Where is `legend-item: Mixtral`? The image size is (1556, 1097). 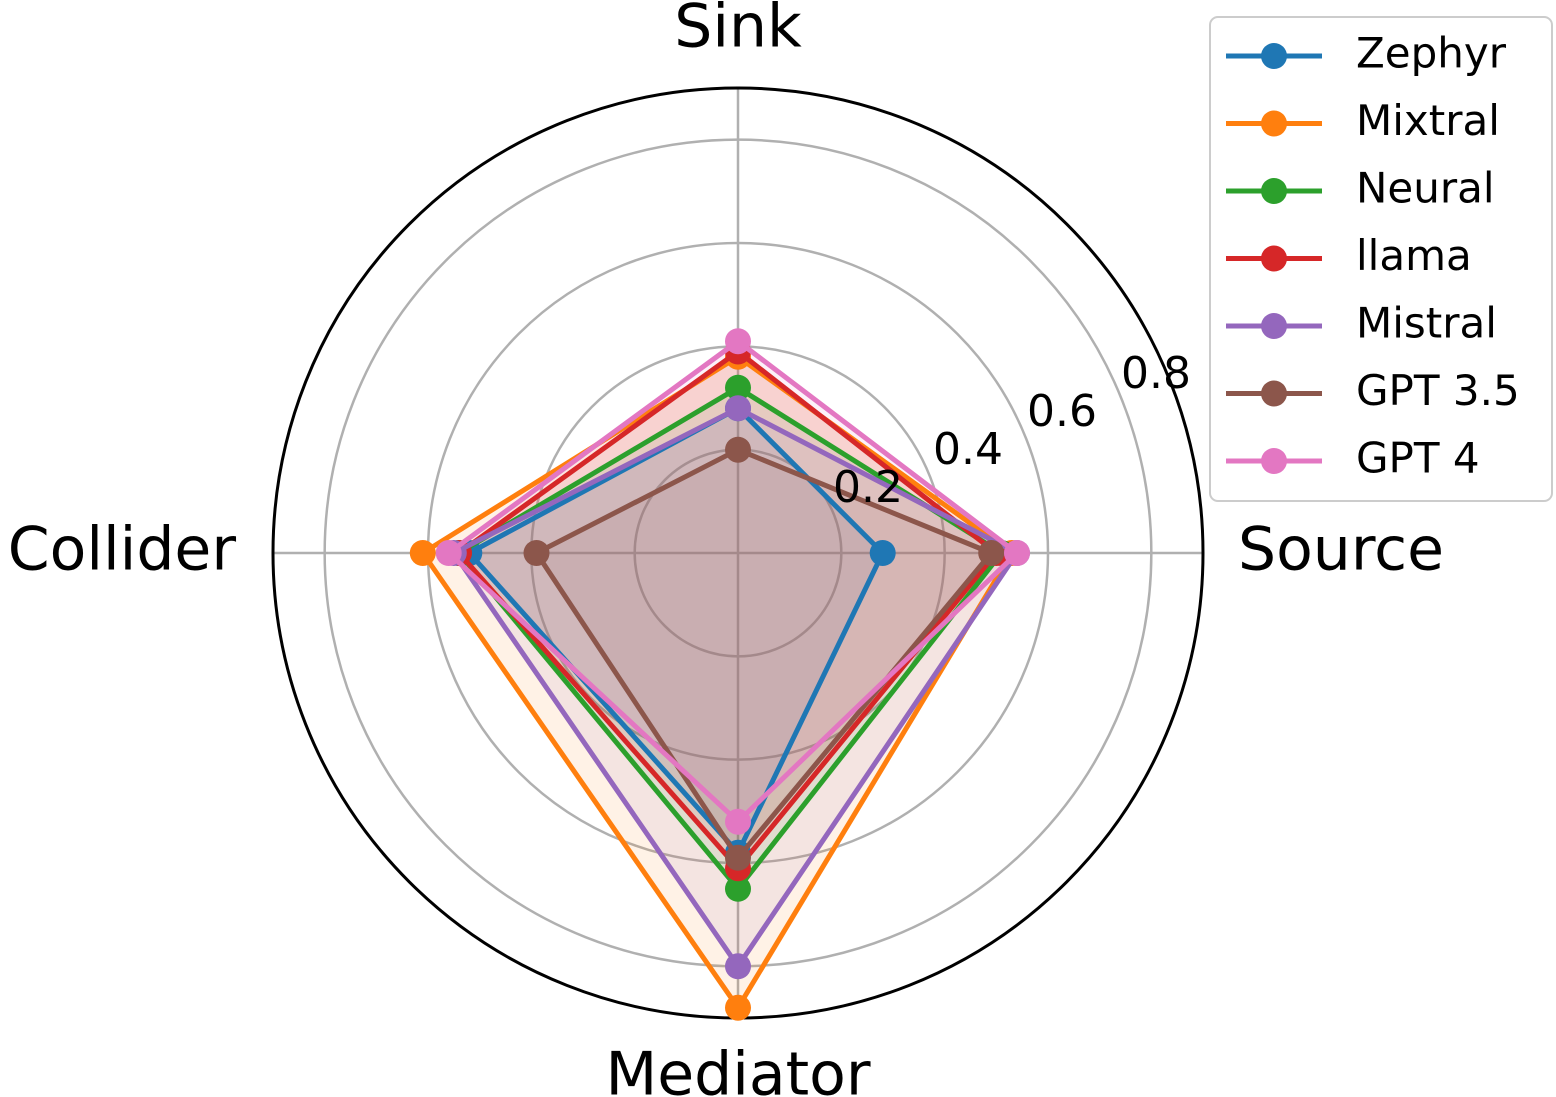 legend-item: Mixtral is located at coordinates (1363, 120).